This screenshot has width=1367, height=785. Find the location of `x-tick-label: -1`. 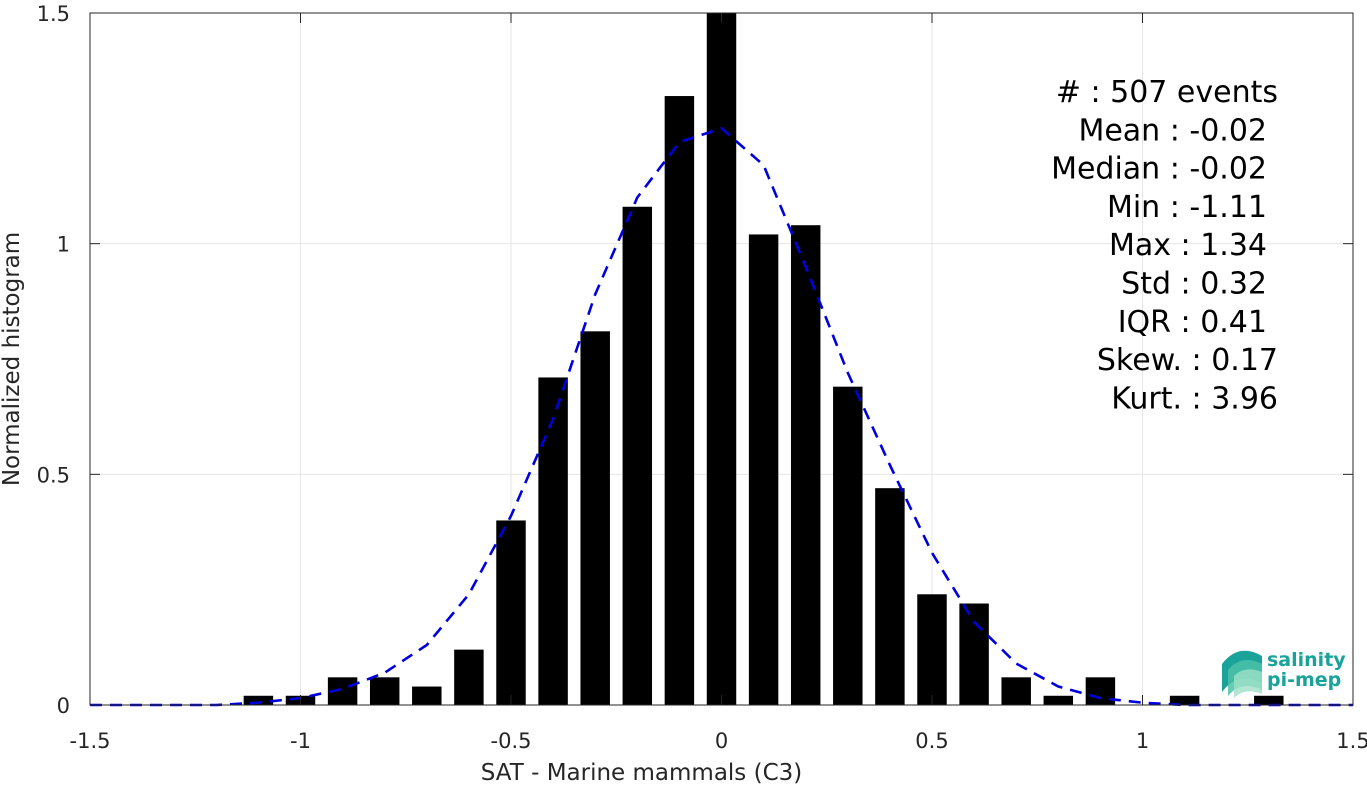

x-tick-label: -1 is located at coordinates (300, 741).